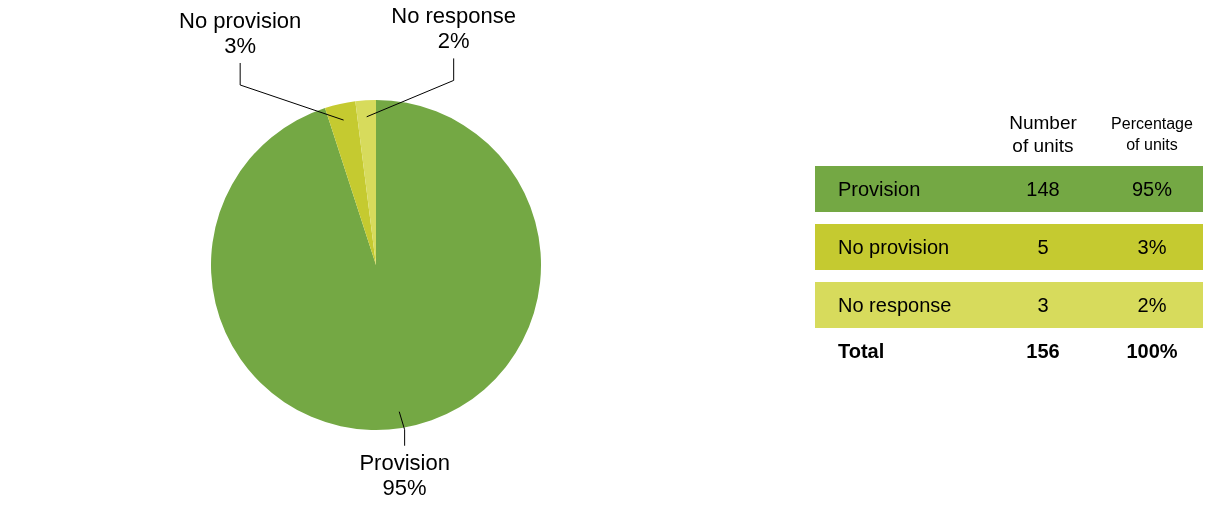  What do you see at coordinates (1009, 247) in the screenshot?
I see `table-row: No provision 5 3%` at bounding box center [1009, 247].